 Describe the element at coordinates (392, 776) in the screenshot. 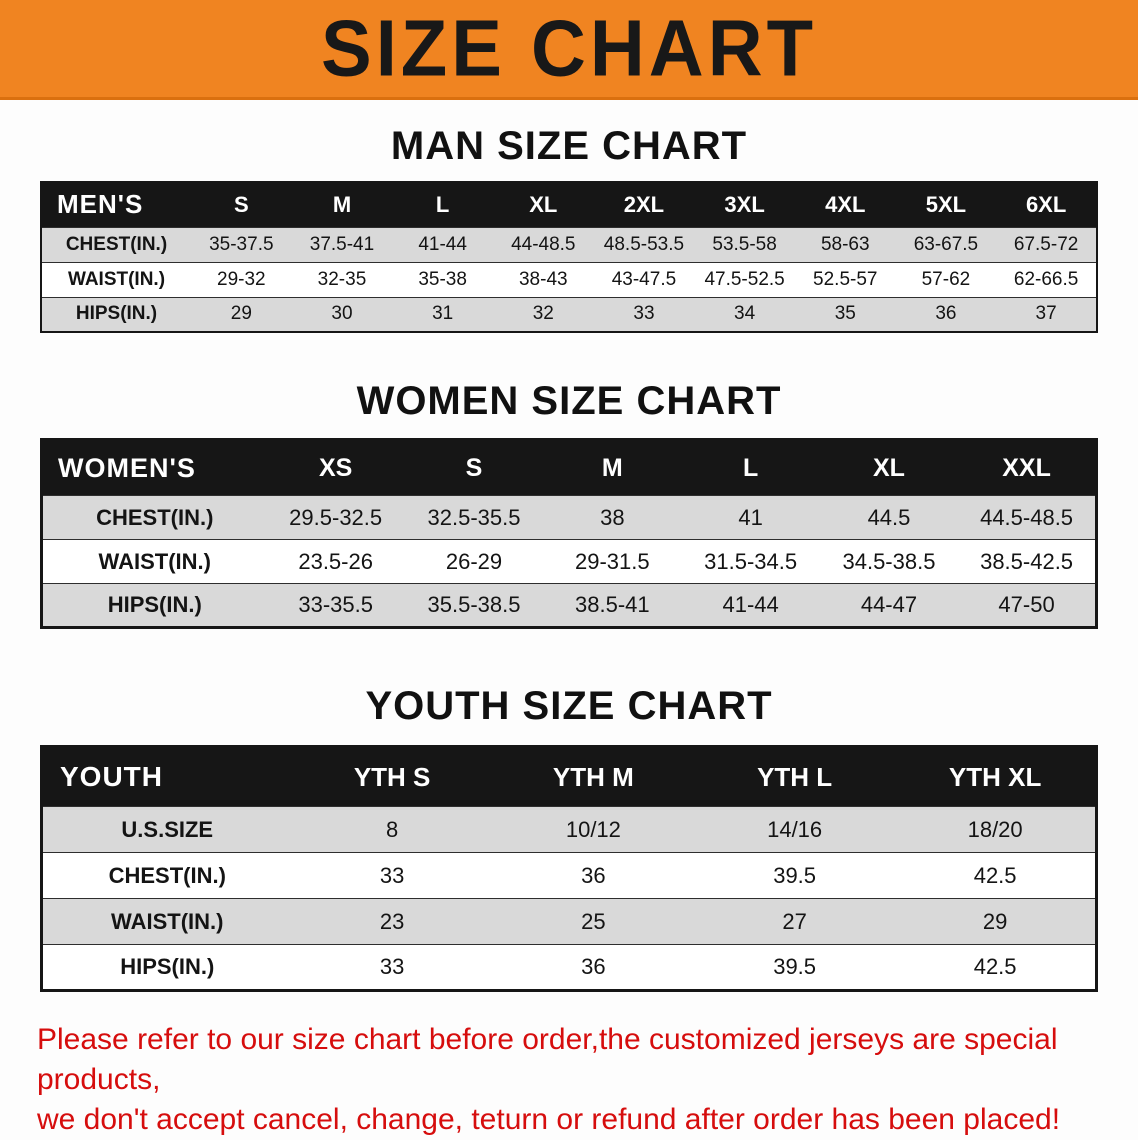

I see `youth-col-header-yth-s: YTH S` at that location.